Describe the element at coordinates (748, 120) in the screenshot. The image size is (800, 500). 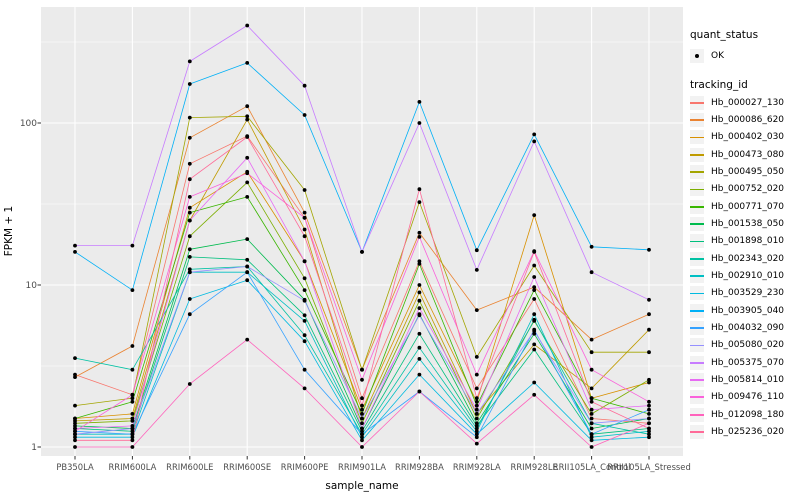
I see `legend-entry-label: Hb_000086_620` at that location.